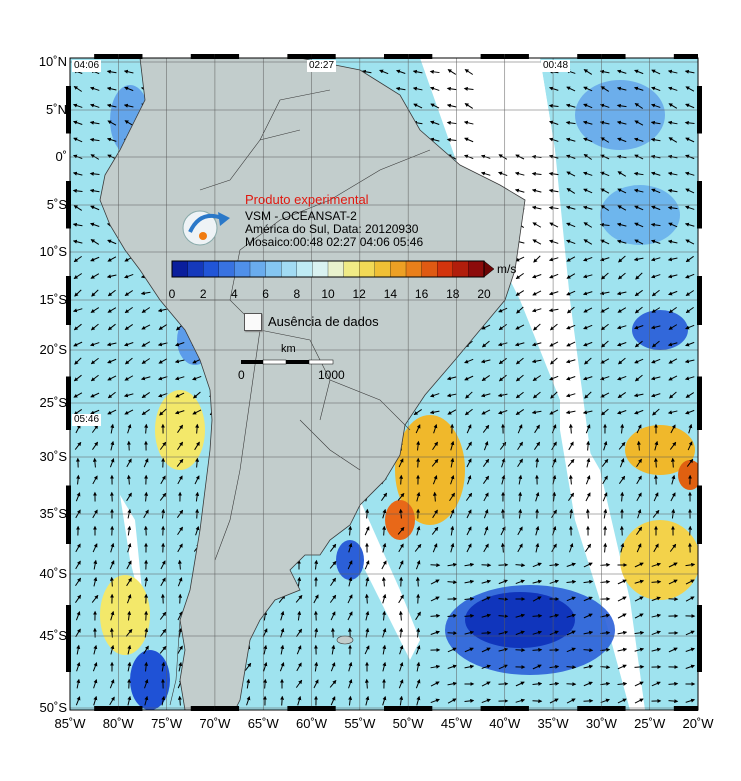  What do you see at coordinates (56, 204) in the screenshot?
I see `latitude-label: 5˚S` at bounding box center [56, 204].